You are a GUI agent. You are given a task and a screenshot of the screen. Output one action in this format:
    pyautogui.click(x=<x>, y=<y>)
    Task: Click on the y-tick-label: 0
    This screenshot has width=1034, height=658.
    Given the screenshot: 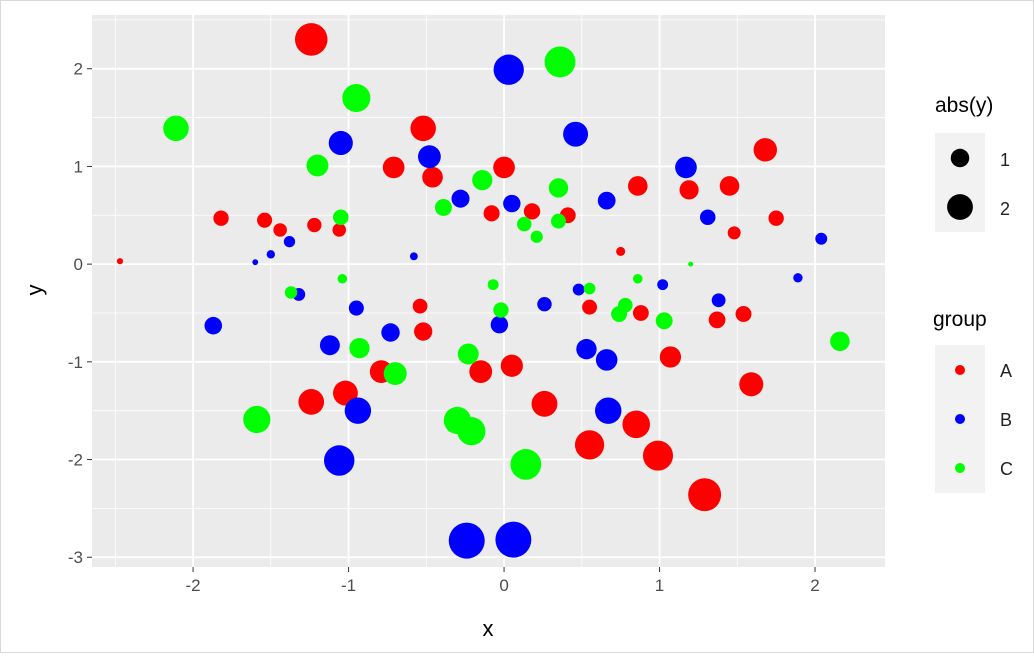 What is the action you would take?
    pyautogui.click(x=78, y=264)
    